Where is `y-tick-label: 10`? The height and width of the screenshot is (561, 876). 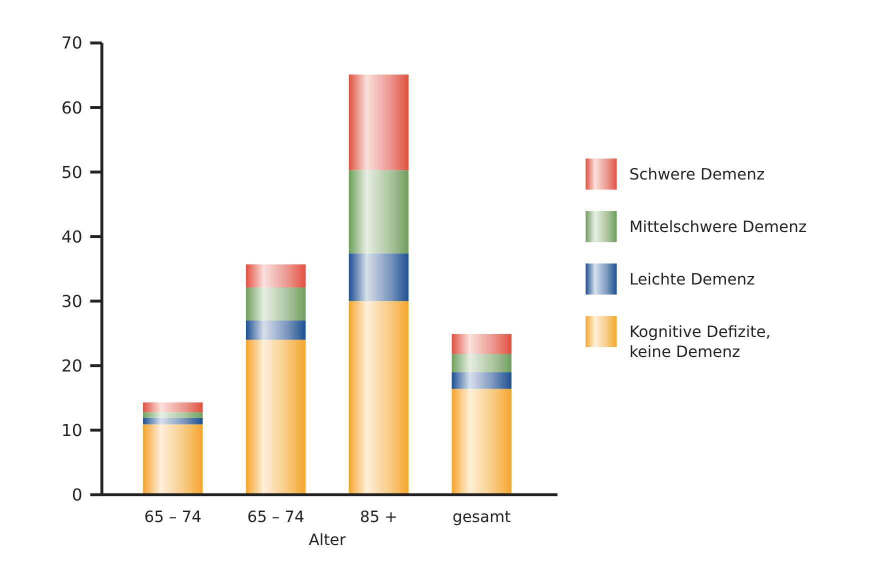
y-tick-label: 10 is located at coordinates (71, 430).